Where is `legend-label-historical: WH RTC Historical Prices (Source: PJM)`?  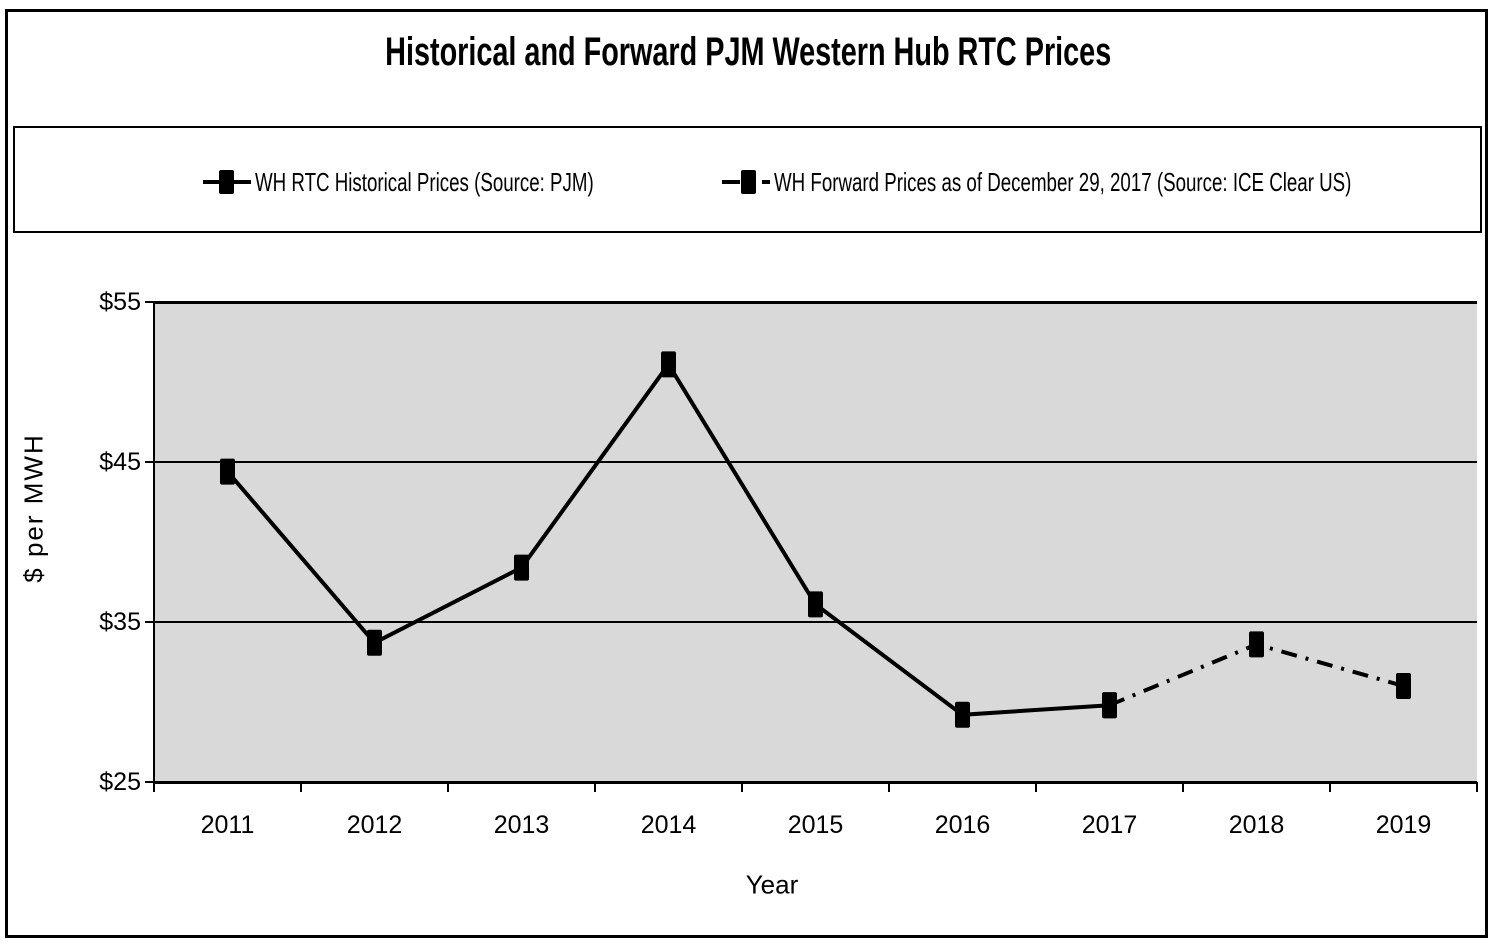 legend-label-historical: WH RTC Historical Prices (Source: PJM) is located at coordinates (424, 182).